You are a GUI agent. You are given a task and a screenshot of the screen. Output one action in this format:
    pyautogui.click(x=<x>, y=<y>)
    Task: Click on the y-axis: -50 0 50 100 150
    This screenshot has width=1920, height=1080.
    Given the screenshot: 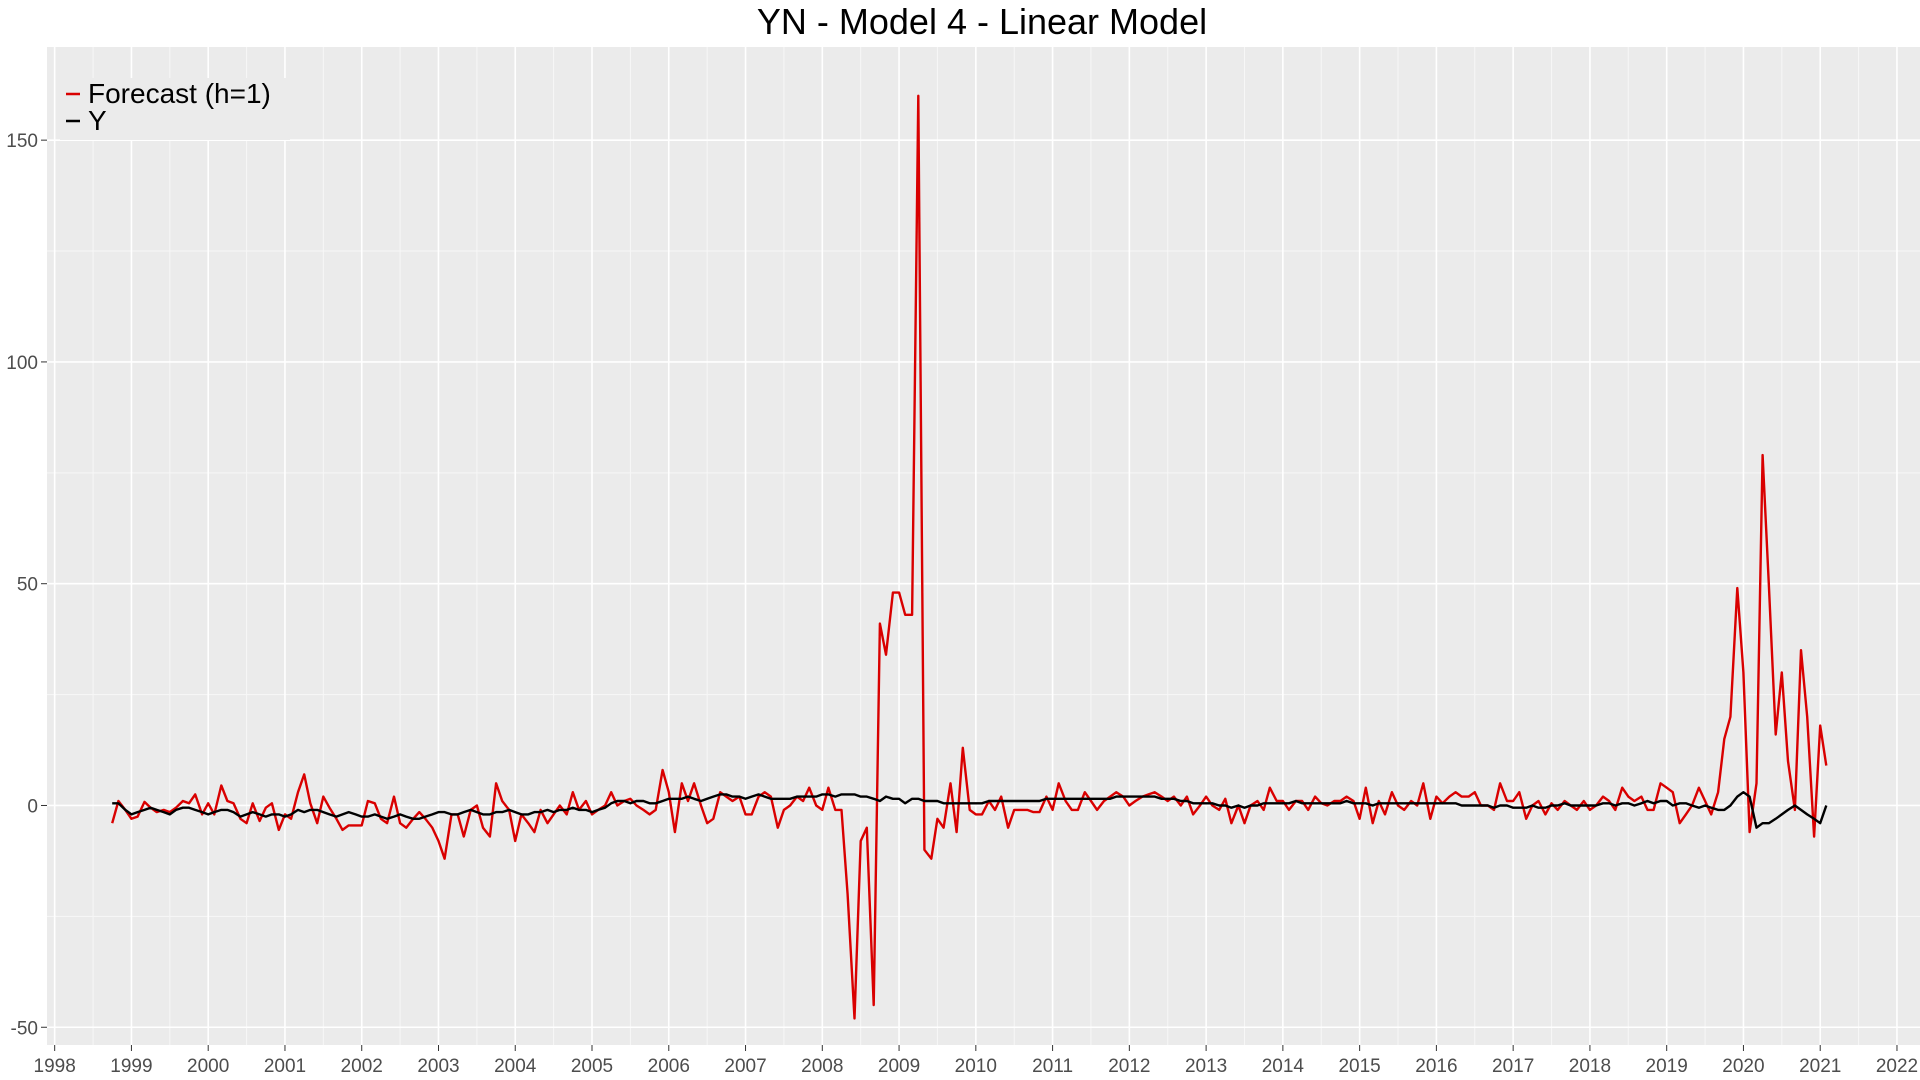 What is the action you would take?
    pyautogui.click(x=26, y=585)
    